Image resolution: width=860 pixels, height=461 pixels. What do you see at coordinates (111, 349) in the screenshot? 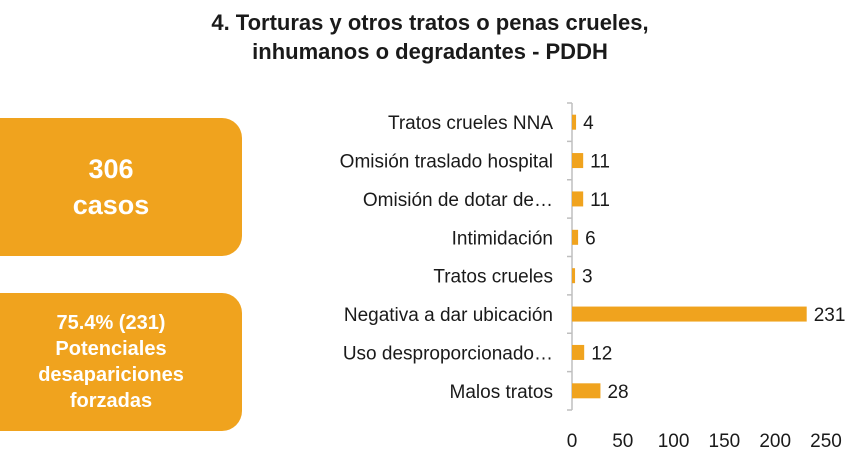
I see `disappearances-line-2: Potenciales` at bounding box center [111, 349].